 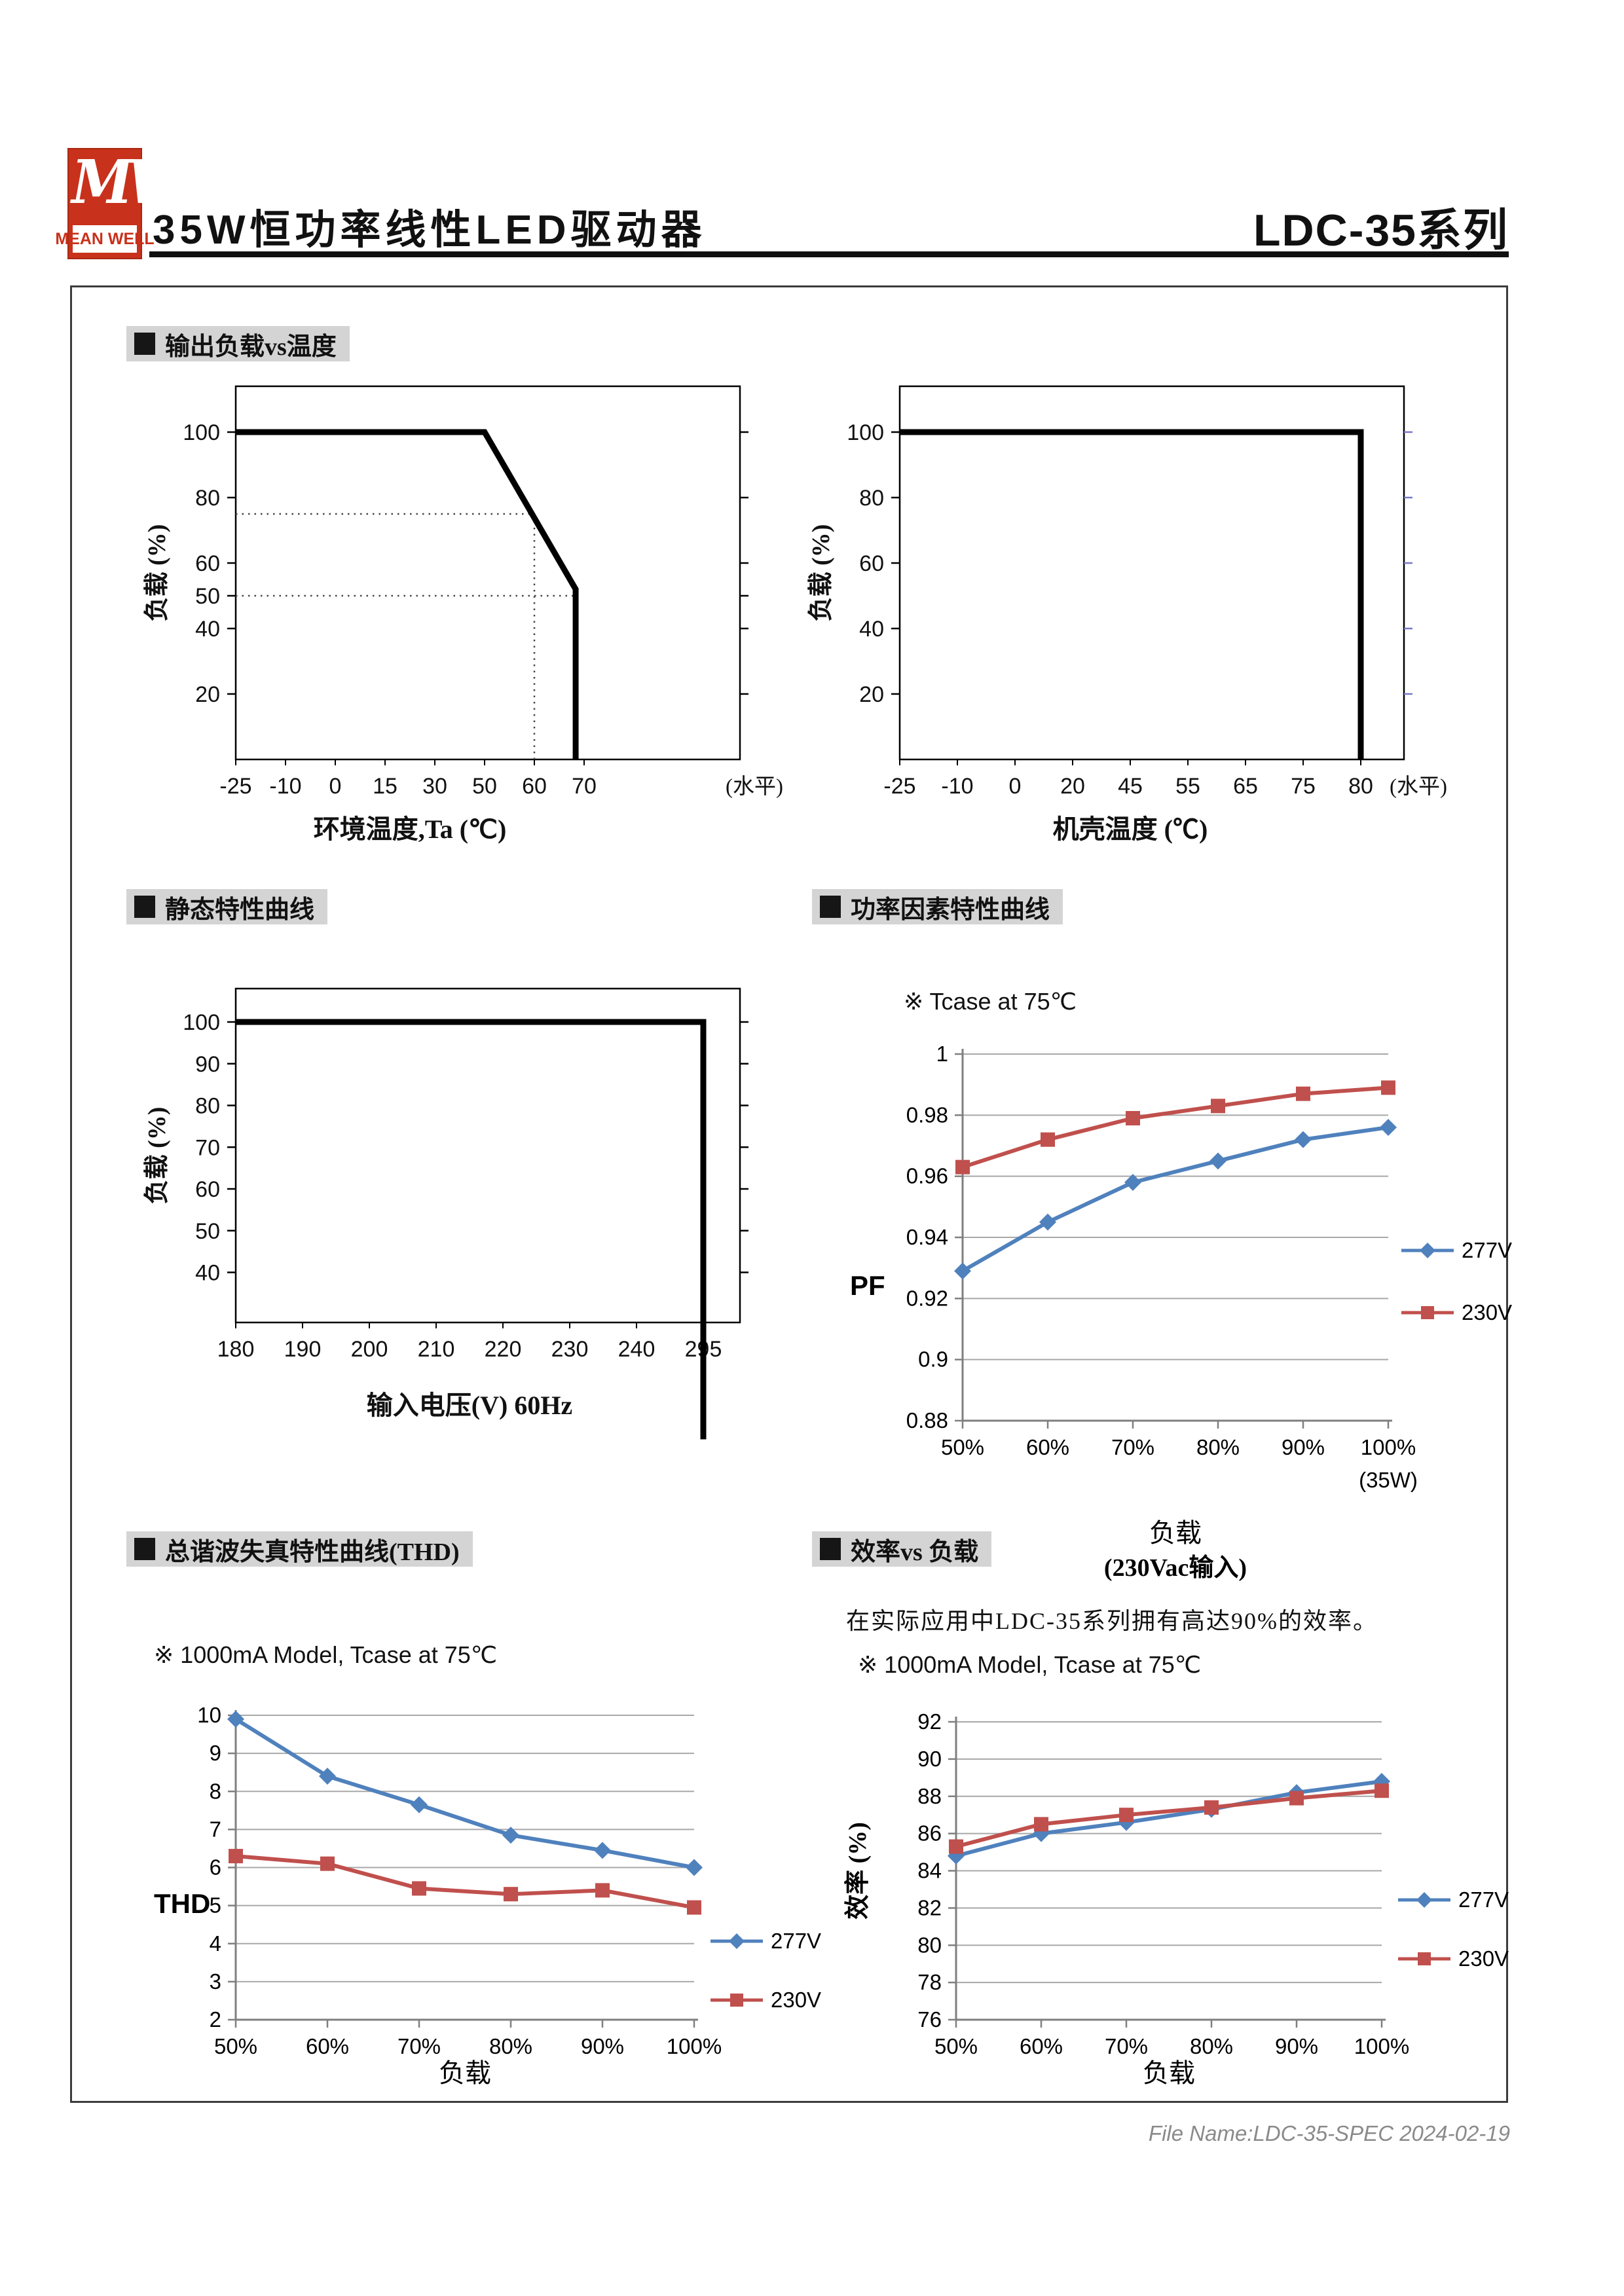 What do you see at coordinates (335, 786) in the screenshot?
I see `x-tick-label: 0` at bounding box center [335, 786].